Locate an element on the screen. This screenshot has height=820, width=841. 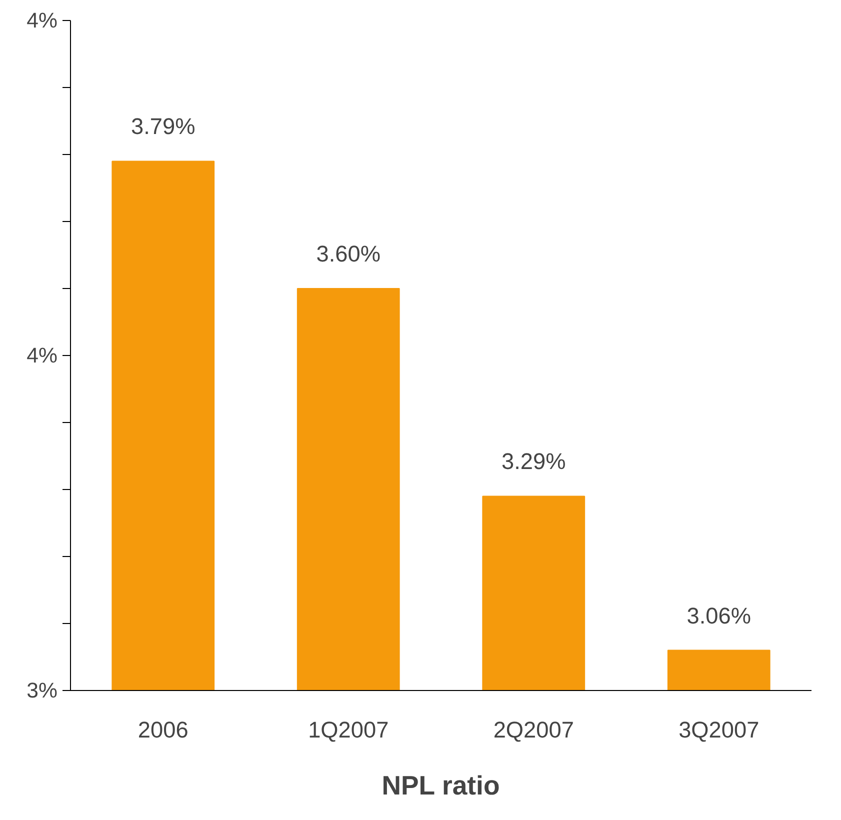
x-tick-label: 3Q2007 is located at coordinates (719, 729).